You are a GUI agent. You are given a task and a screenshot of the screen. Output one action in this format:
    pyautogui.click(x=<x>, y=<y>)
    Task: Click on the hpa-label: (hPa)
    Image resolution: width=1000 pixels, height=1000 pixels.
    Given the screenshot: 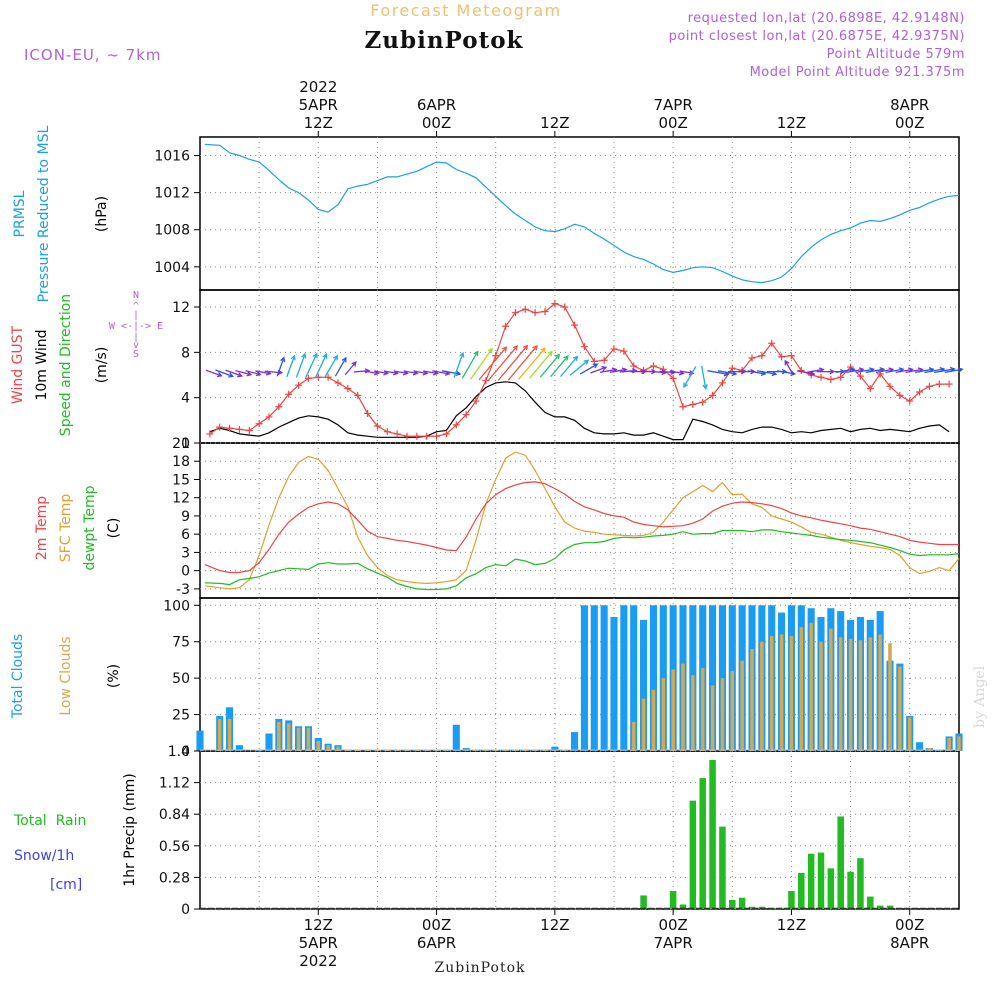 What is the action you would take?
    pyautogui.click(x=102, y=214)
    